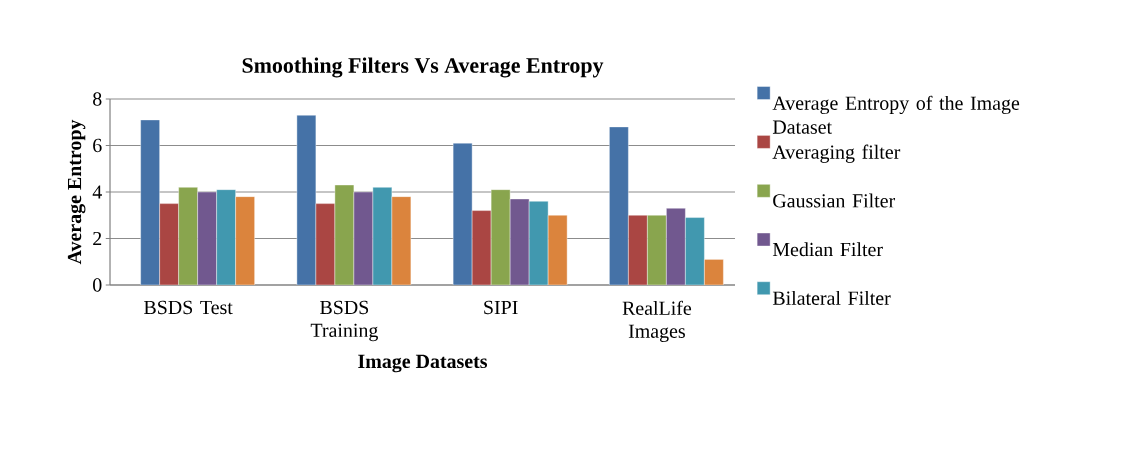  What do you see at coordinates (423, 363) in the screenshot?
I see `x-axis-title: Image Datasets` at bounding box center [423, 363].